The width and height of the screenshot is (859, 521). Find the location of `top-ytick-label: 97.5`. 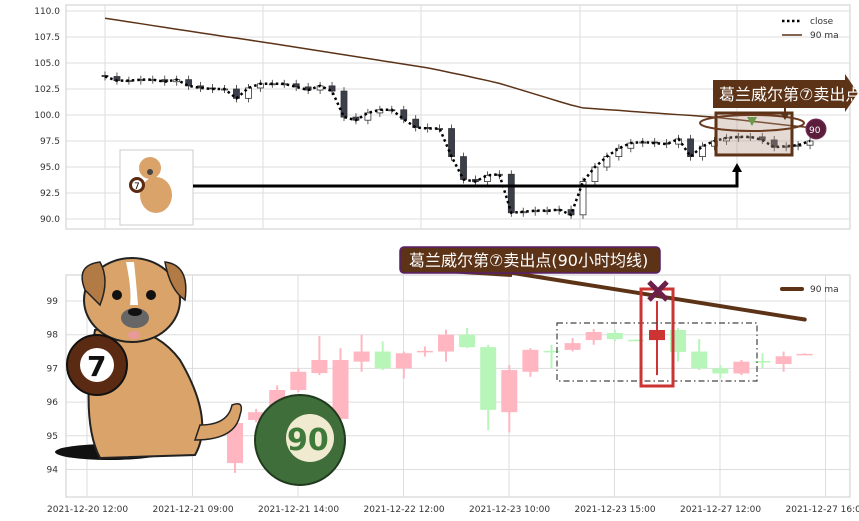

top-ytick-label: 97.5 is located at coordinates (50, 142).